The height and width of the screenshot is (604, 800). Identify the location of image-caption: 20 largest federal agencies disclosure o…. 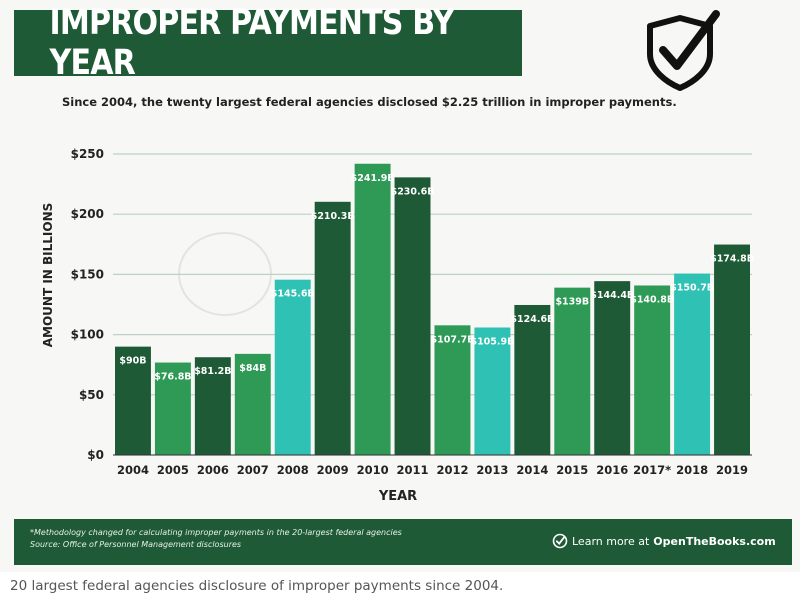
(257, 586).